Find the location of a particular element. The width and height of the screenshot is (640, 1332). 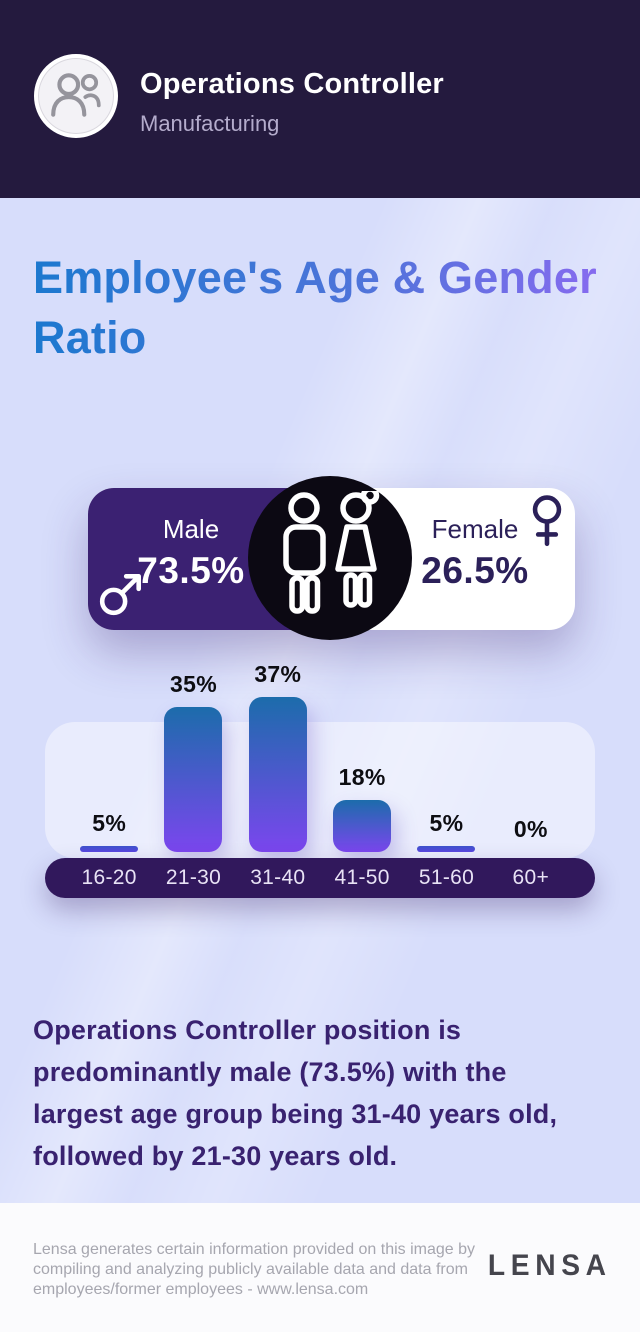

age-category-label: 16-20 is located at coordinates (109, 877).